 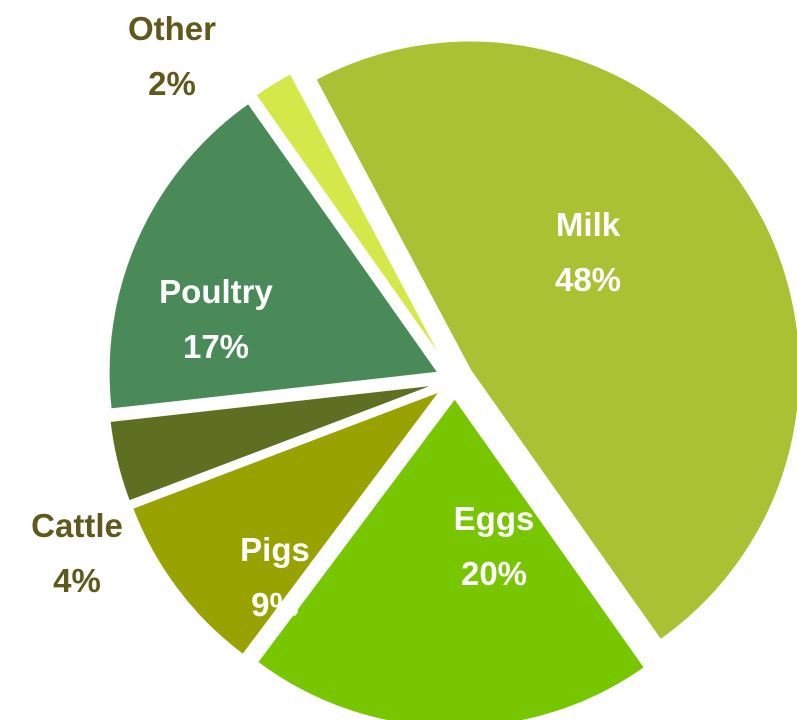 What do you see at coordinates (588, 279) in the screenshot?
I see `label-milk-pct: 48%` at bounding box center [588, 279].